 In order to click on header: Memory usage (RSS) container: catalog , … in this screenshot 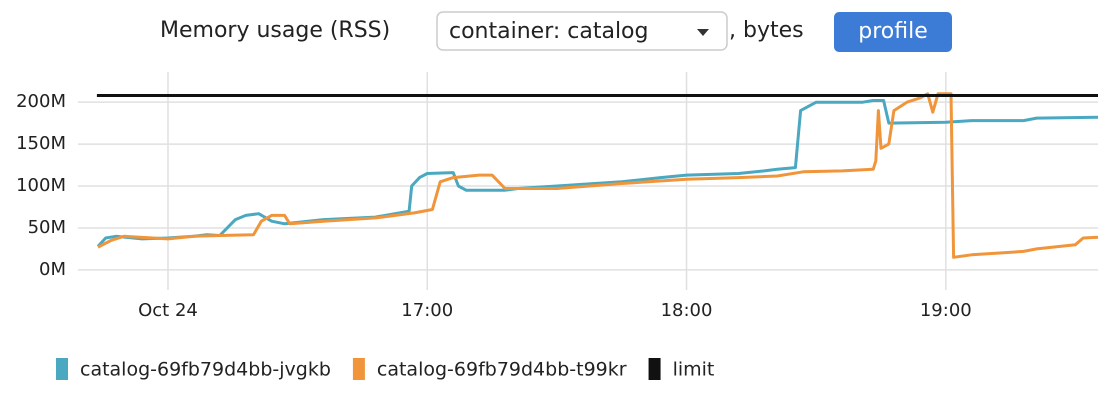, I will do `click(556, 31)`.